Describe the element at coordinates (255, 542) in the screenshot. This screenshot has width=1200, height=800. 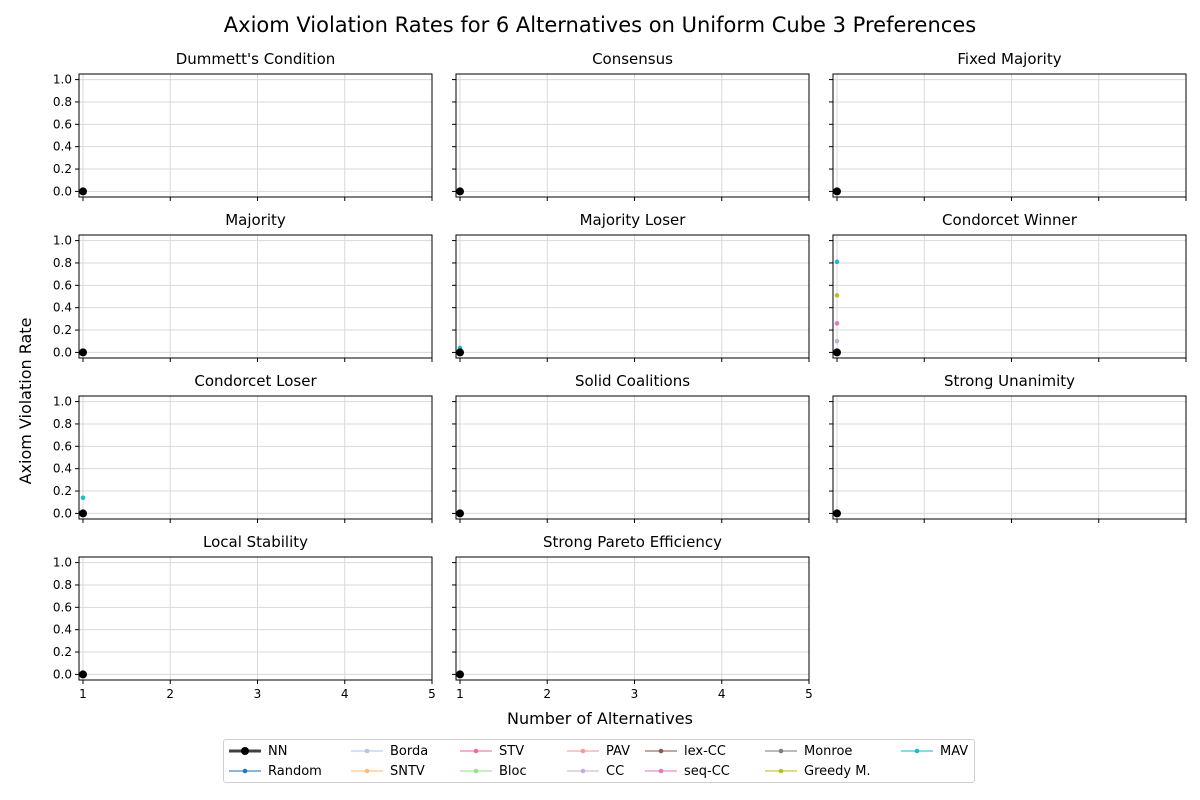
I see `subplot-title: Local Stability` at that location.